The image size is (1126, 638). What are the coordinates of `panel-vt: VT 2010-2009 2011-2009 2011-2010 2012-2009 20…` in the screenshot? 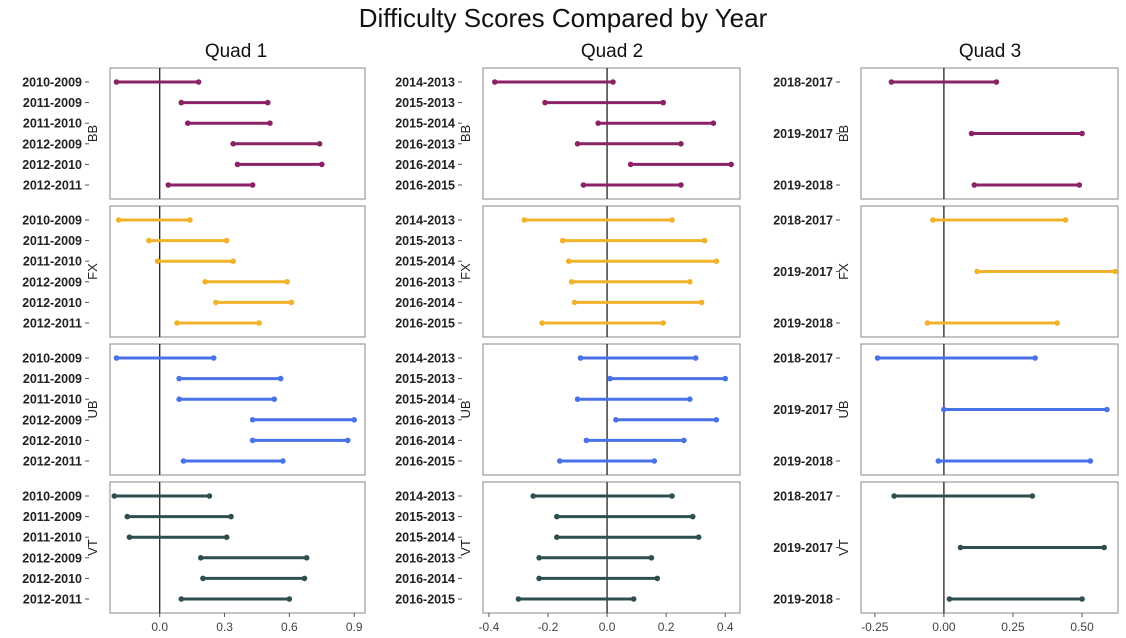 It's located at (194, 547).